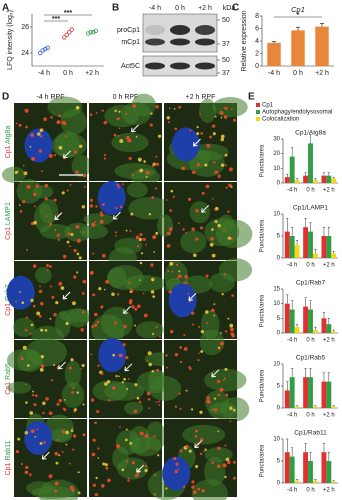  What do you see at coordinates (310, 191) in the screenshot?
I see `x-tick-label: 0 h` at bounding box center [310, 191].